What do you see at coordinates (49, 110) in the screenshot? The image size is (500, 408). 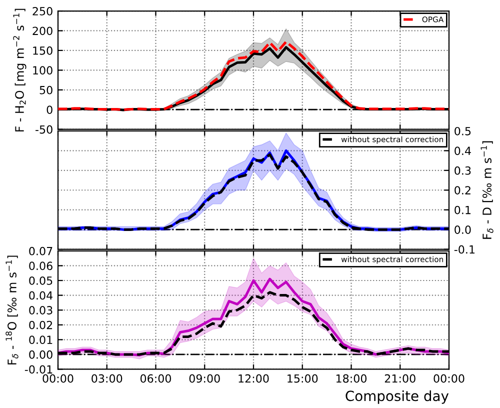 I see `y-tick-label: 0` at bounding box center [49, 110].